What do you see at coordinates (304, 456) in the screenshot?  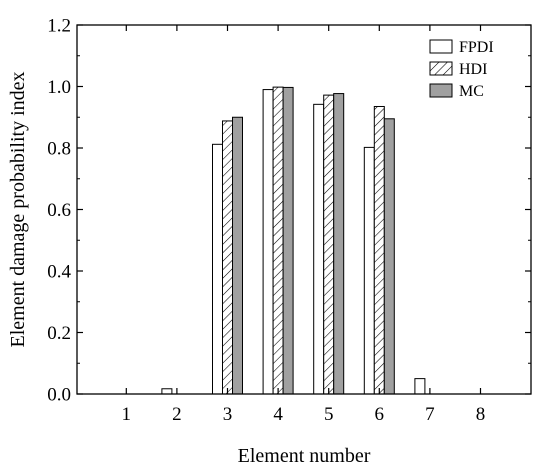 I see `x-axis-label: Element number` at bounding box center [304, 456].